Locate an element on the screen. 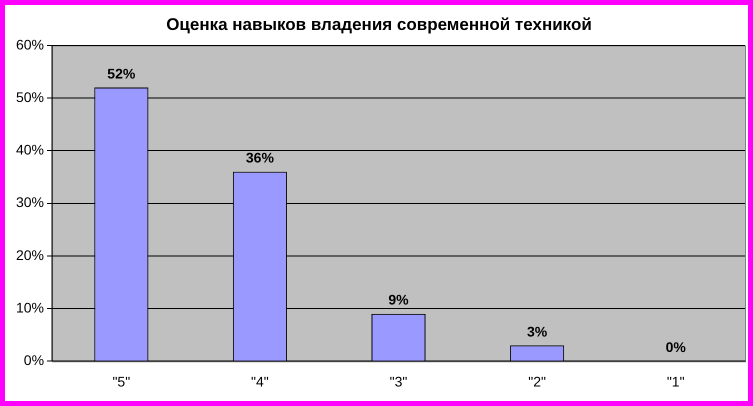 Image resolution: width=753 pixels, height=406 pixels. x-tick-label: "1" is located at coordinates (675, 381).